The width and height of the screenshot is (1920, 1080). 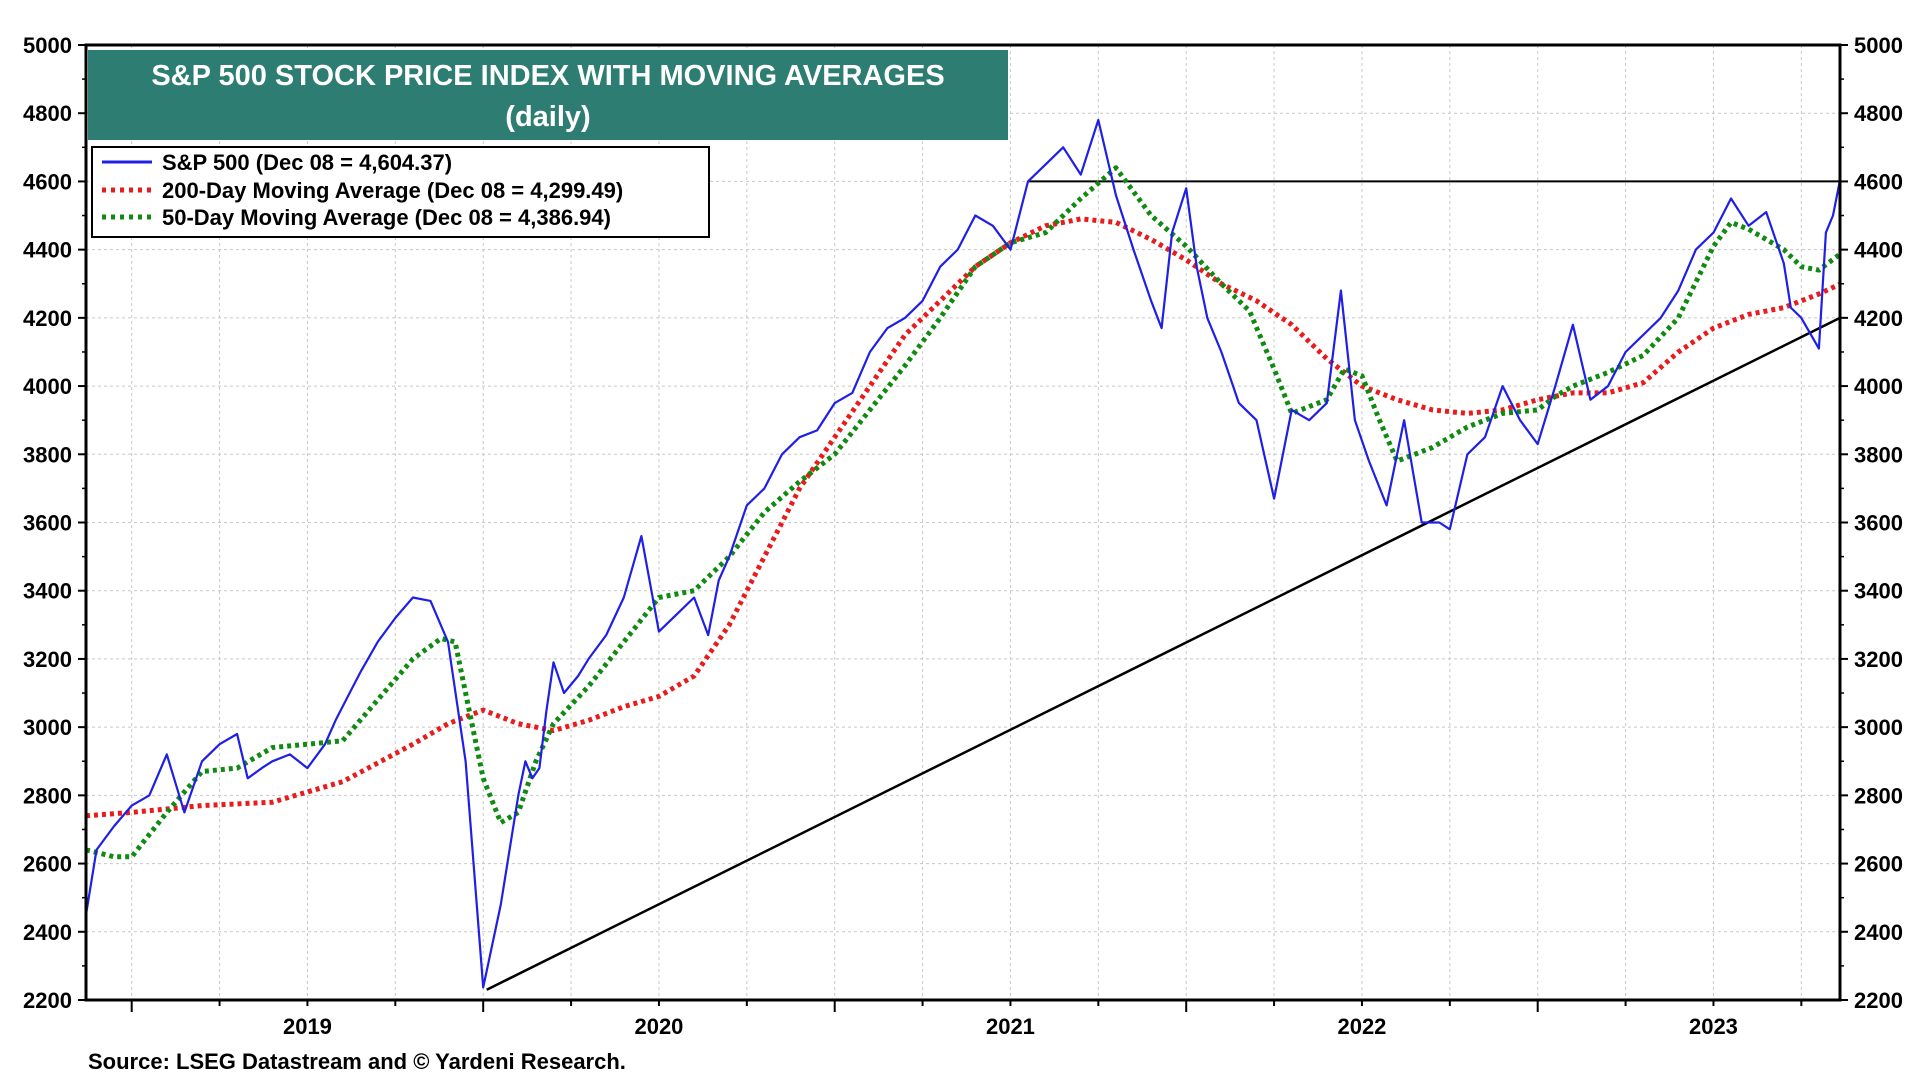 I want to click on y-tick-label-right: 3600, so click(x=1878, y=523).